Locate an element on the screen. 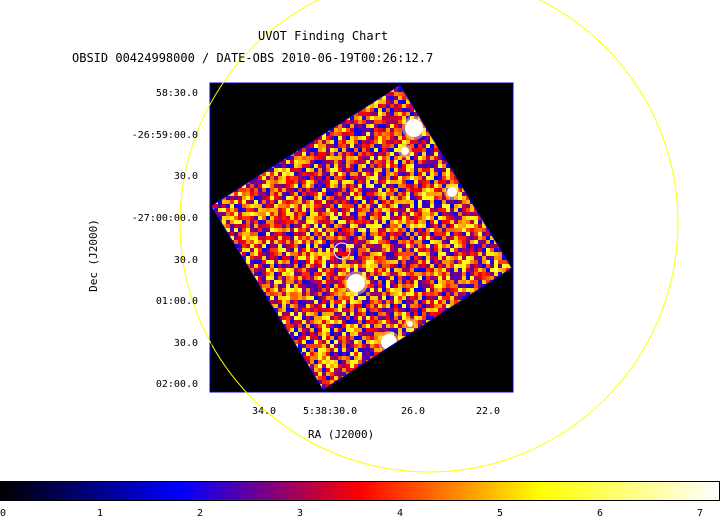  x-tick-label: 22.0 is located at coordinates (488, 411).